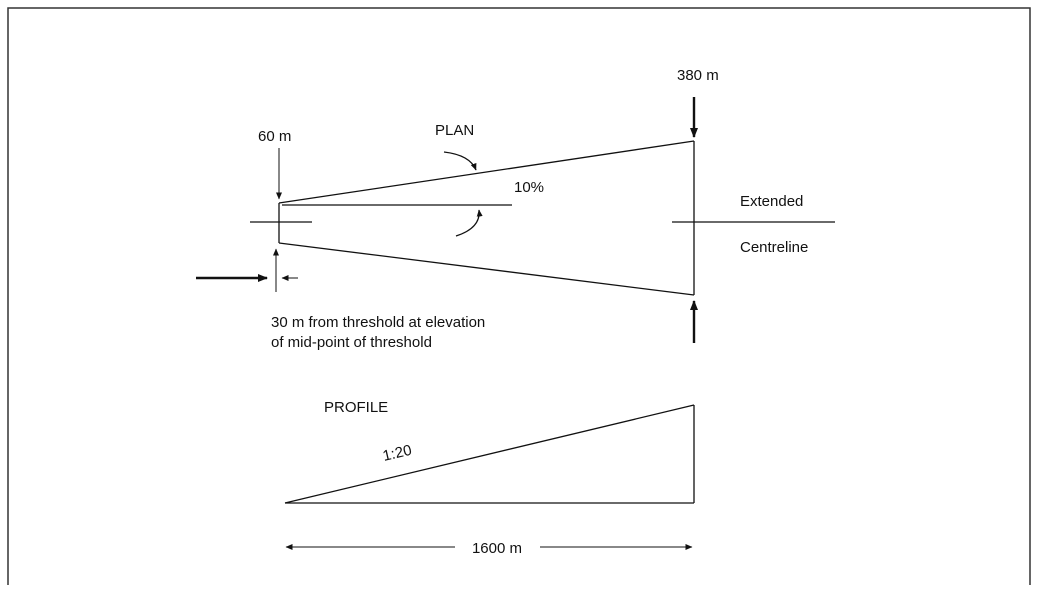 The width and height of the screenshot is (1038, 590). Describe the element at coordinates (497, 548) in the screenshot. I see `label-length: 1600 m` at that location.